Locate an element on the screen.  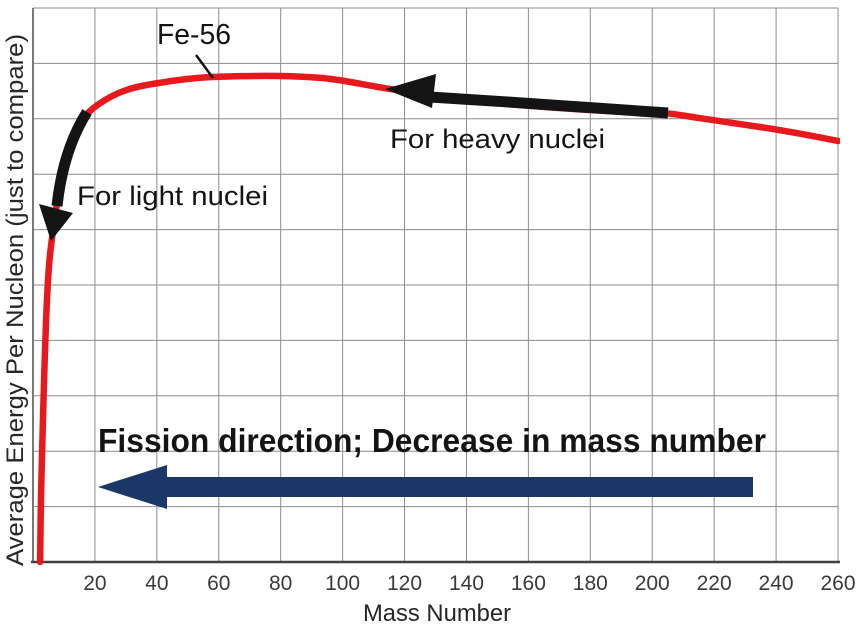
light-nuclei-label: For light nuclei is located at coordinates (172, 196).